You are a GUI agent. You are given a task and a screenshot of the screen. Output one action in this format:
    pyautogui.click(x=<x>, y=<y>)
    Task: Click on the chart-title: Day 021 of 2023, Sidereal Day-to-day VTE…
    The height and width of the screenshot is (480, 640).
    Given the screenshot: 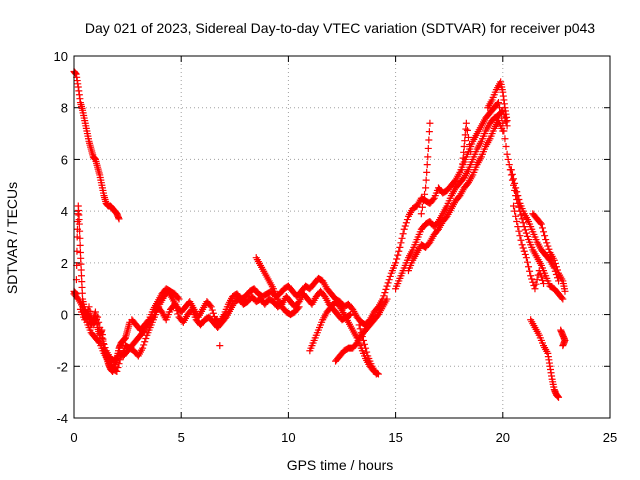 What is the action you would take?
    pyautogui.click(x=340, y=28)
    